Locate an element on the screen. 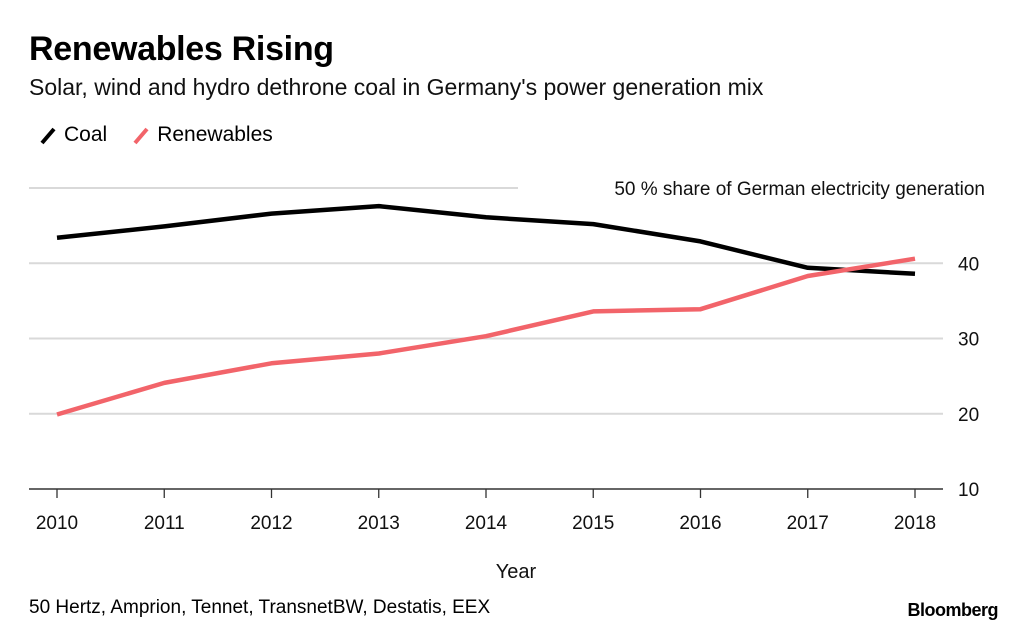  y-tick-label-10: 10 is located at coordinates (968, 490).